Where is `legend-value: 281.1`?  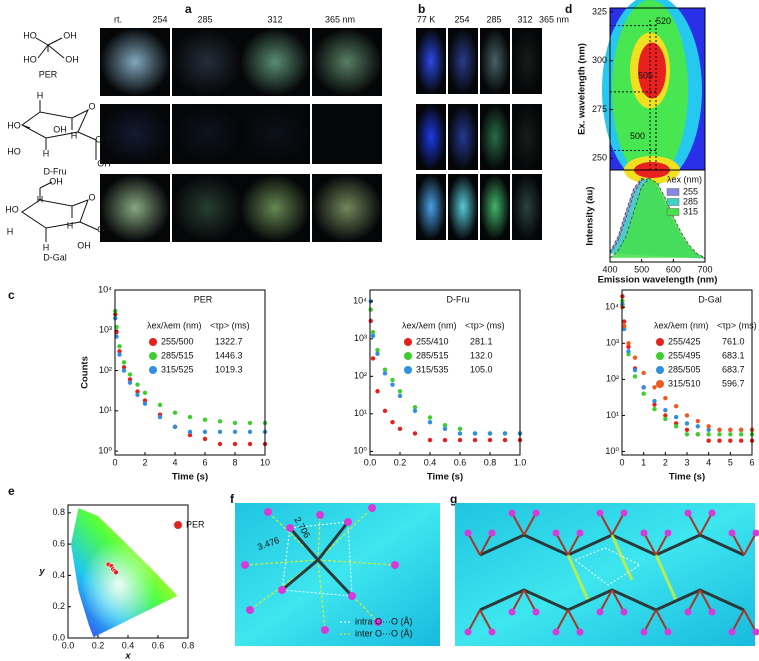
legend-value: 281.1 is located at coordinates (481, 341).